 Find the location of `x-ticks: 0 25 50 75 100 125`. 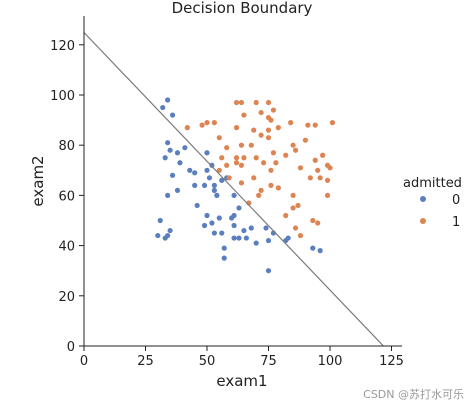

x-ticks: 0 25 50 75 100 125 is located at coordinates (242, 357).